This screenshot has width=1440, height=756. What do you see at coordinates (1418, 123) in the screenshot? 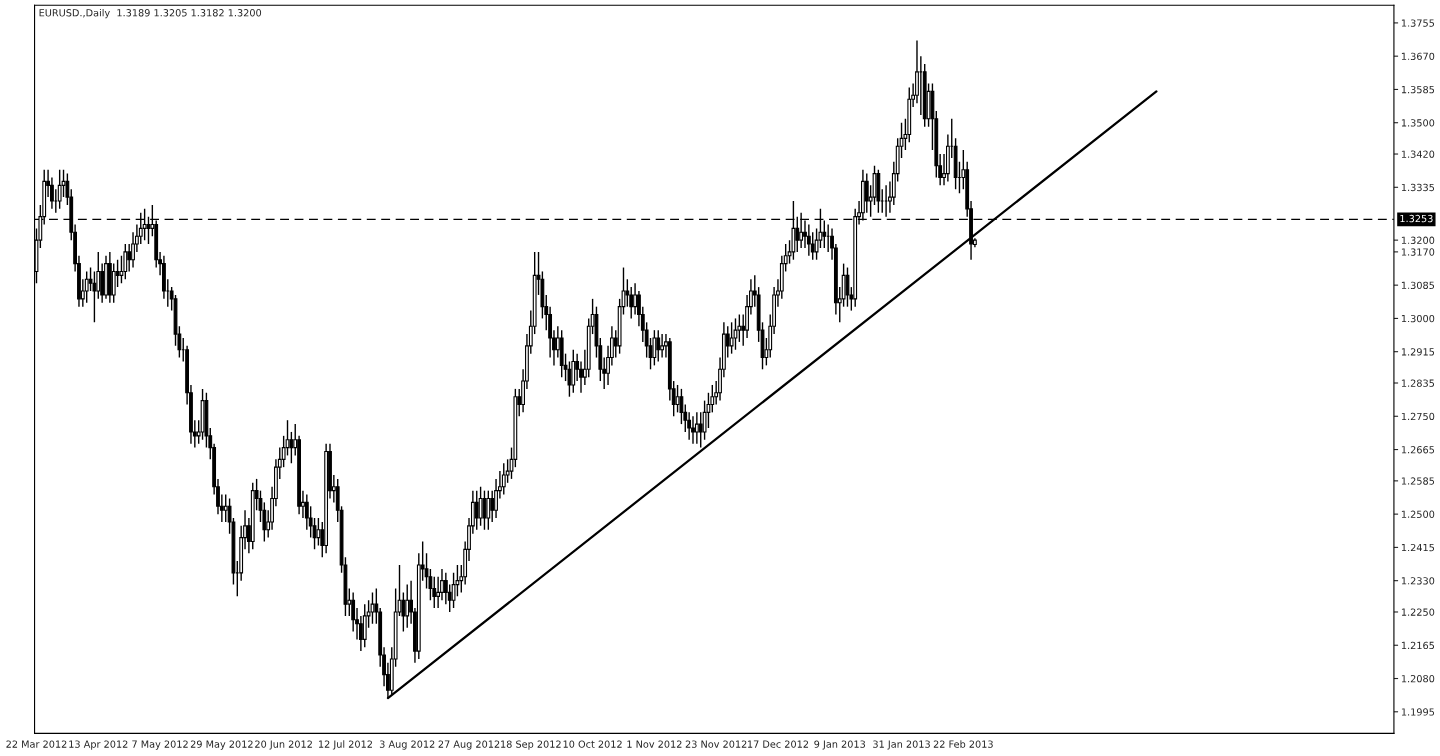
I see `y-tick-label: 1.3500` at bounding box center [1418, 123].